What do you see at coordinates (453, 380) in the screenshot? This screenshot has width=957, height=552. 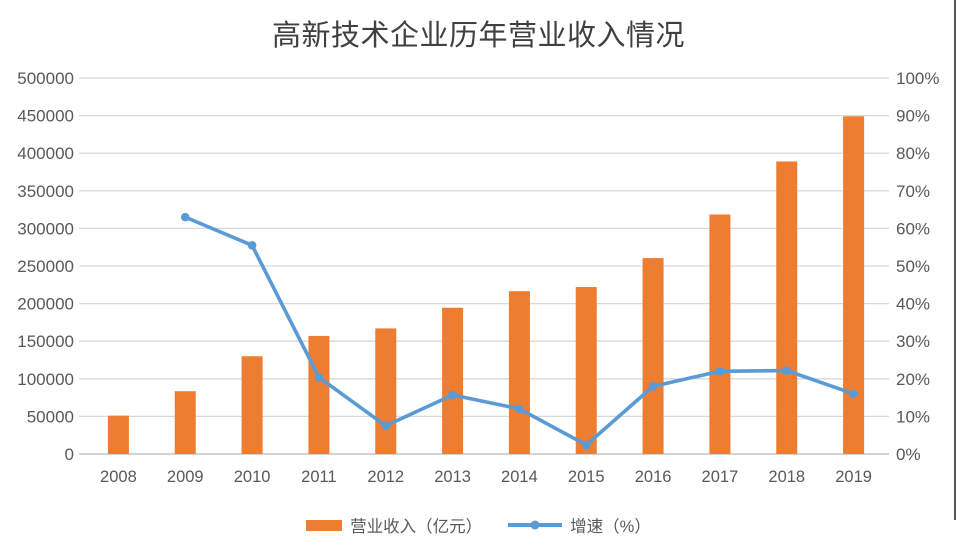 I see `bar-2013` at bounding box center [453, 380].